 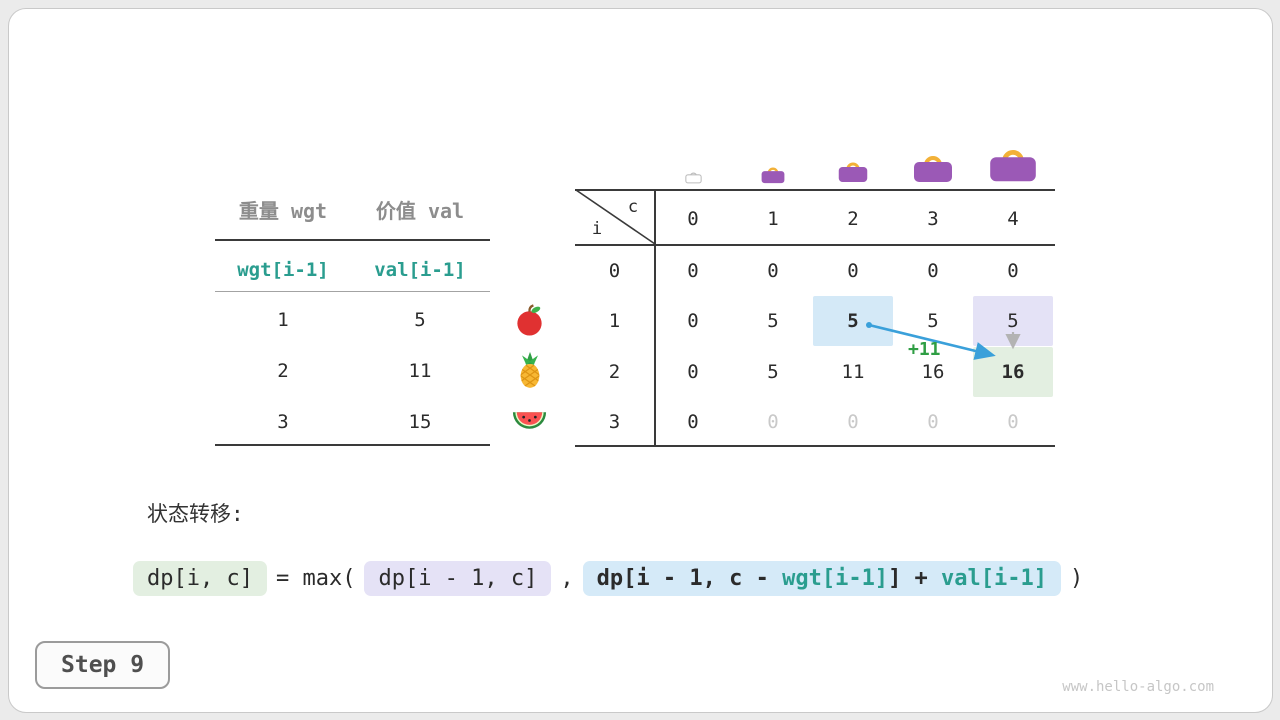 What do you see at coordinates (352, 240) in the screenshot?
I see `items-header-rule` at bounding box center [352, 240].